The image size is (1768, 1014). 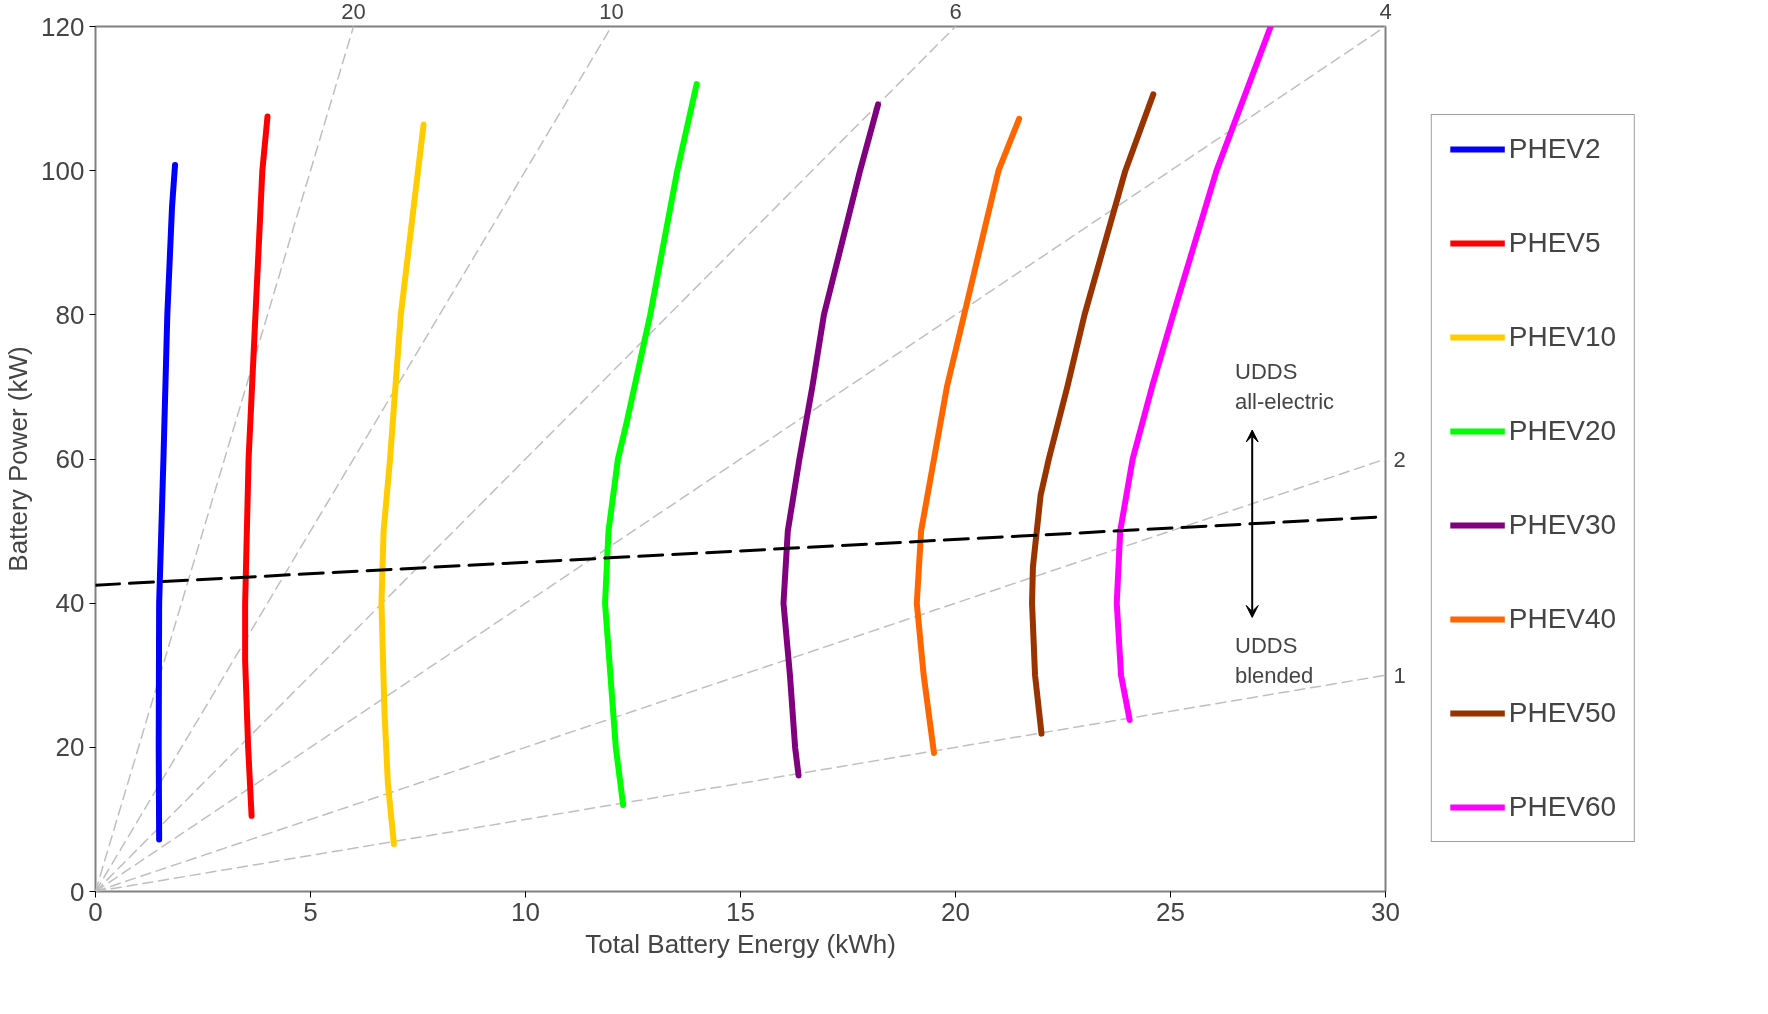 I want to click on x-tick-label: 5, so click(x=310, y=911).